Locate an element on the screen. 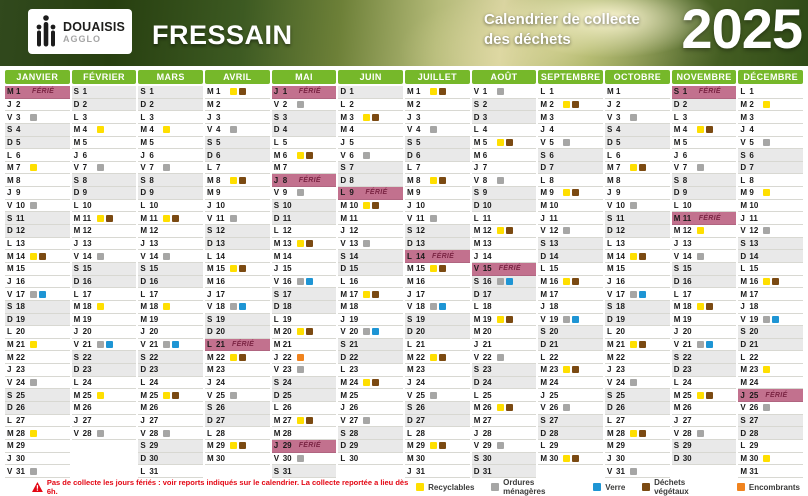 The image size is (808, 496). day-row-avril-30: M 30 is located at coordinates (237, 459).